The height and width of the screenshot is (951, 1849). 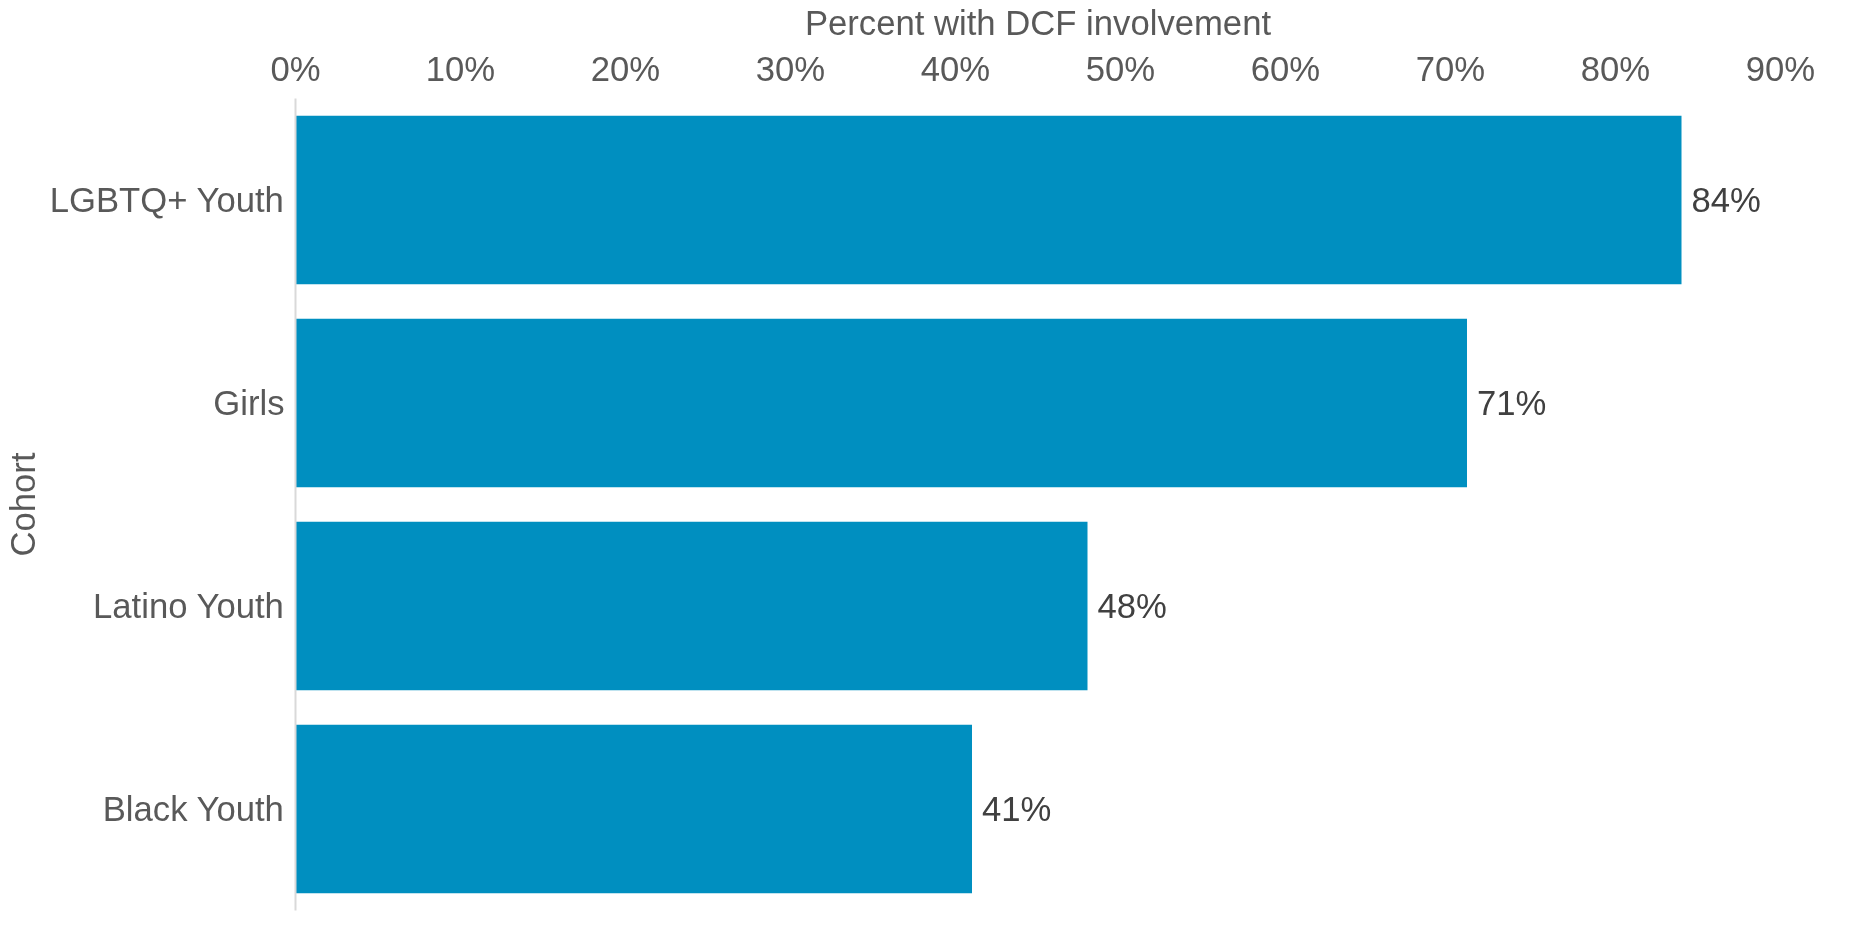 I want to click on y-tick-label: Girls, so click(x=249, y=403).